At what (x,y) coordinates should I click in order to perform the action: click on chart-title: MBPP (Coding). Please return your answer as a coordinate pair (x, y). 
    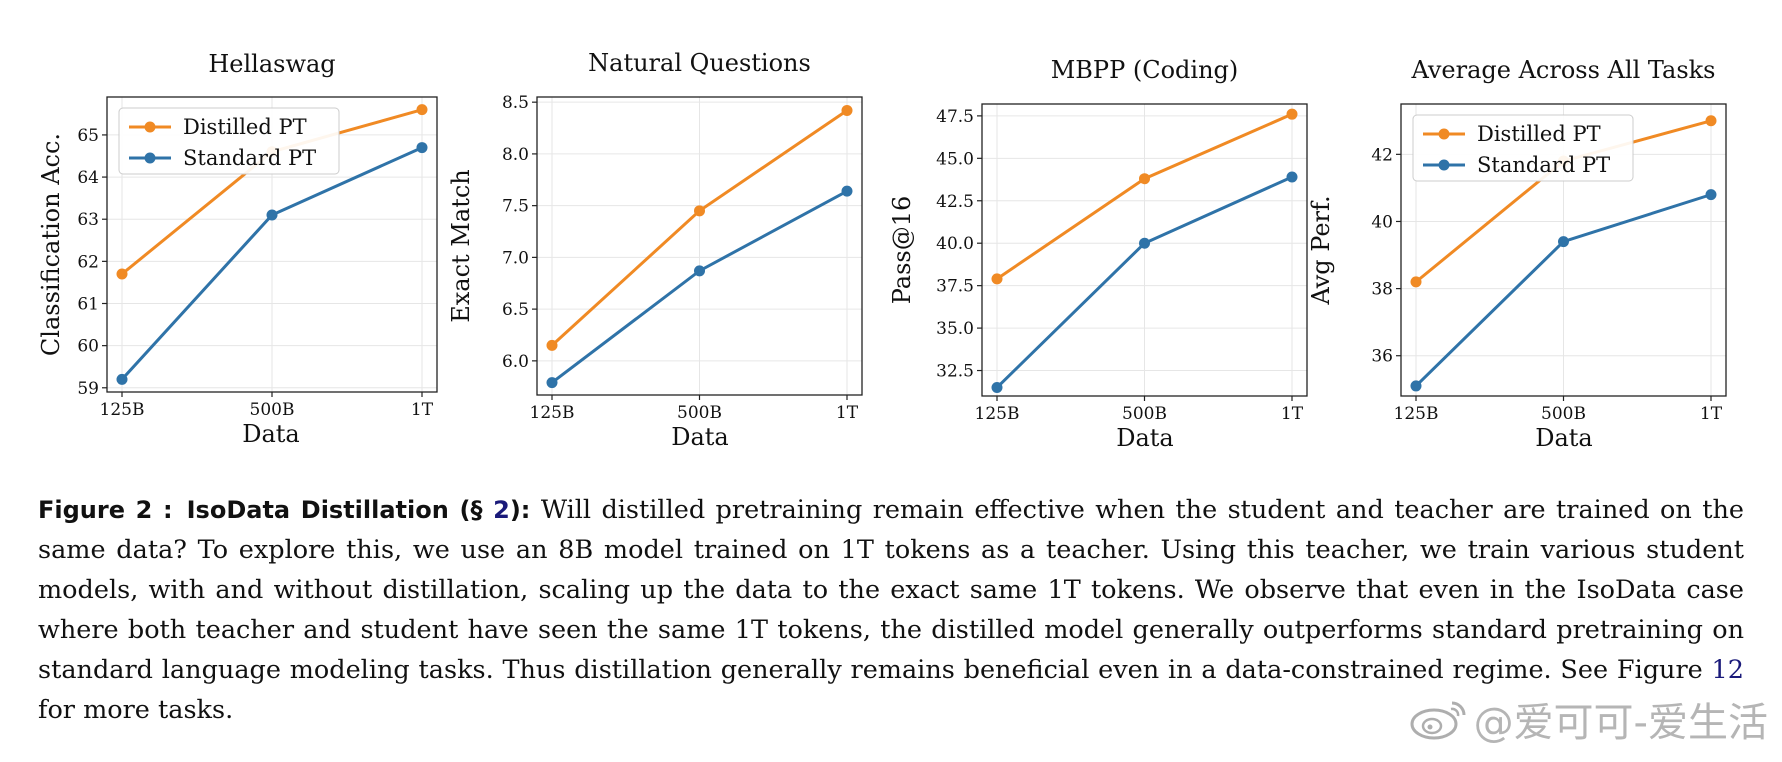
    Looking at the image, I should click on (1145, 70).